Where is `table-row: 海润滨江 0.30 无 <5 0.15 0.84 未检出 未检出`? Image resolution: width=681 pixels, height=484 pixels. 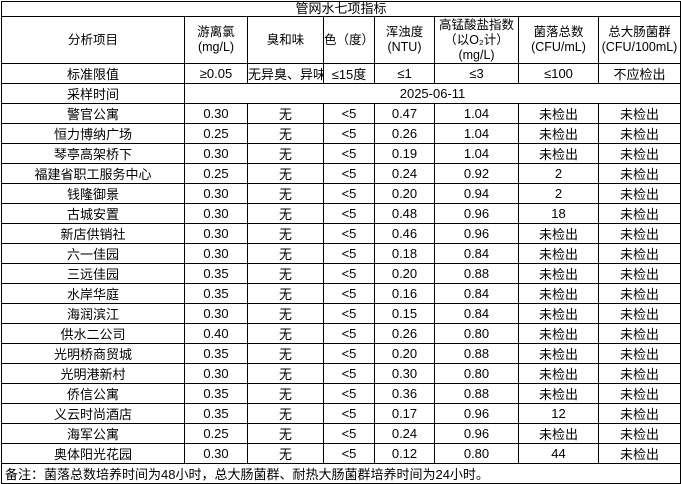
table-row: 海润滨江 0.30 无 <5 0.15 0.84 未检出 未检出 is located at coordinates (341, 313).